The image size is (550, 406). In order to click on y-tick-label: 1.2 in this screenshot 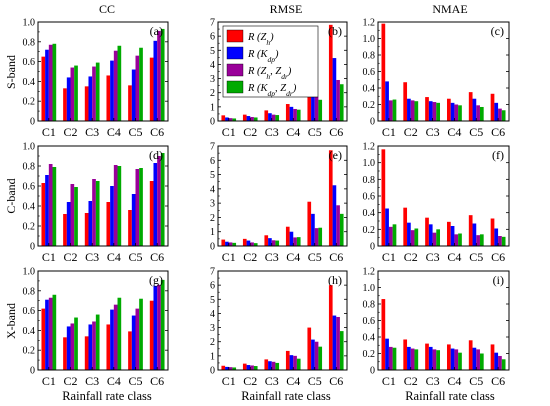, I will do `click(369, 147)`.